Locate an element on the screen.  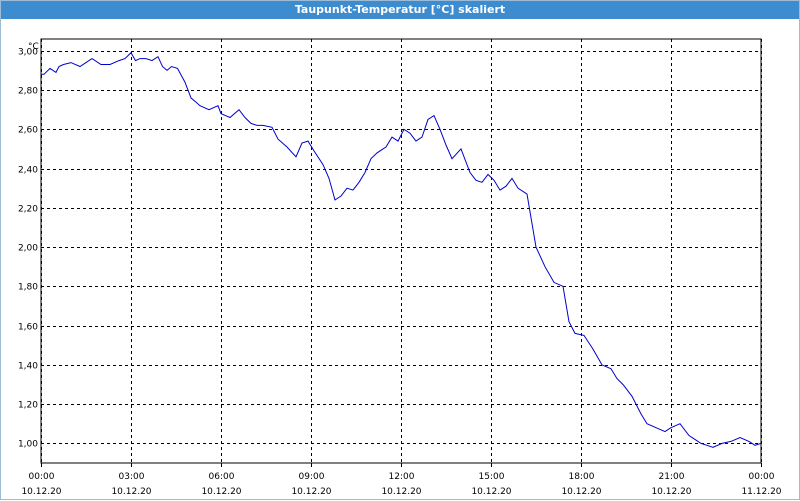
y-tick-label: 3,00 is located at coordinates (28, 53).